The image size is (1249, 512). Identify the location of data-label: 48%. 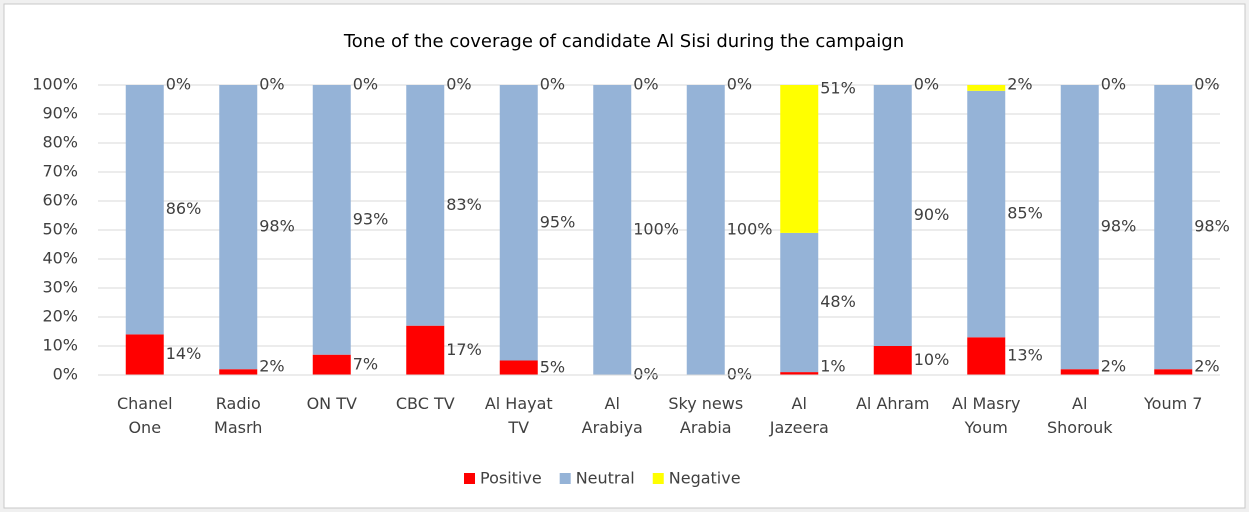
(838, 301).